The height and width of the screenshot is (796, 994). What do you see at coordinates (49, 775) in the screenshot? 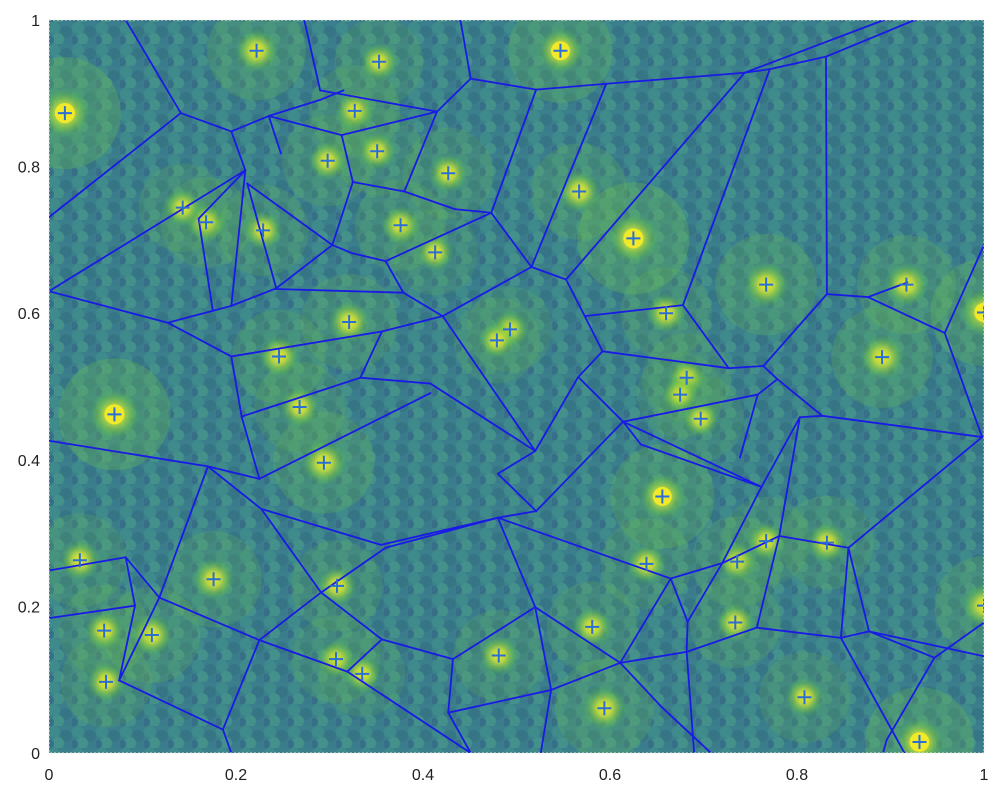
I see `x-tick-label: 0` at bounding box center [49, 775].